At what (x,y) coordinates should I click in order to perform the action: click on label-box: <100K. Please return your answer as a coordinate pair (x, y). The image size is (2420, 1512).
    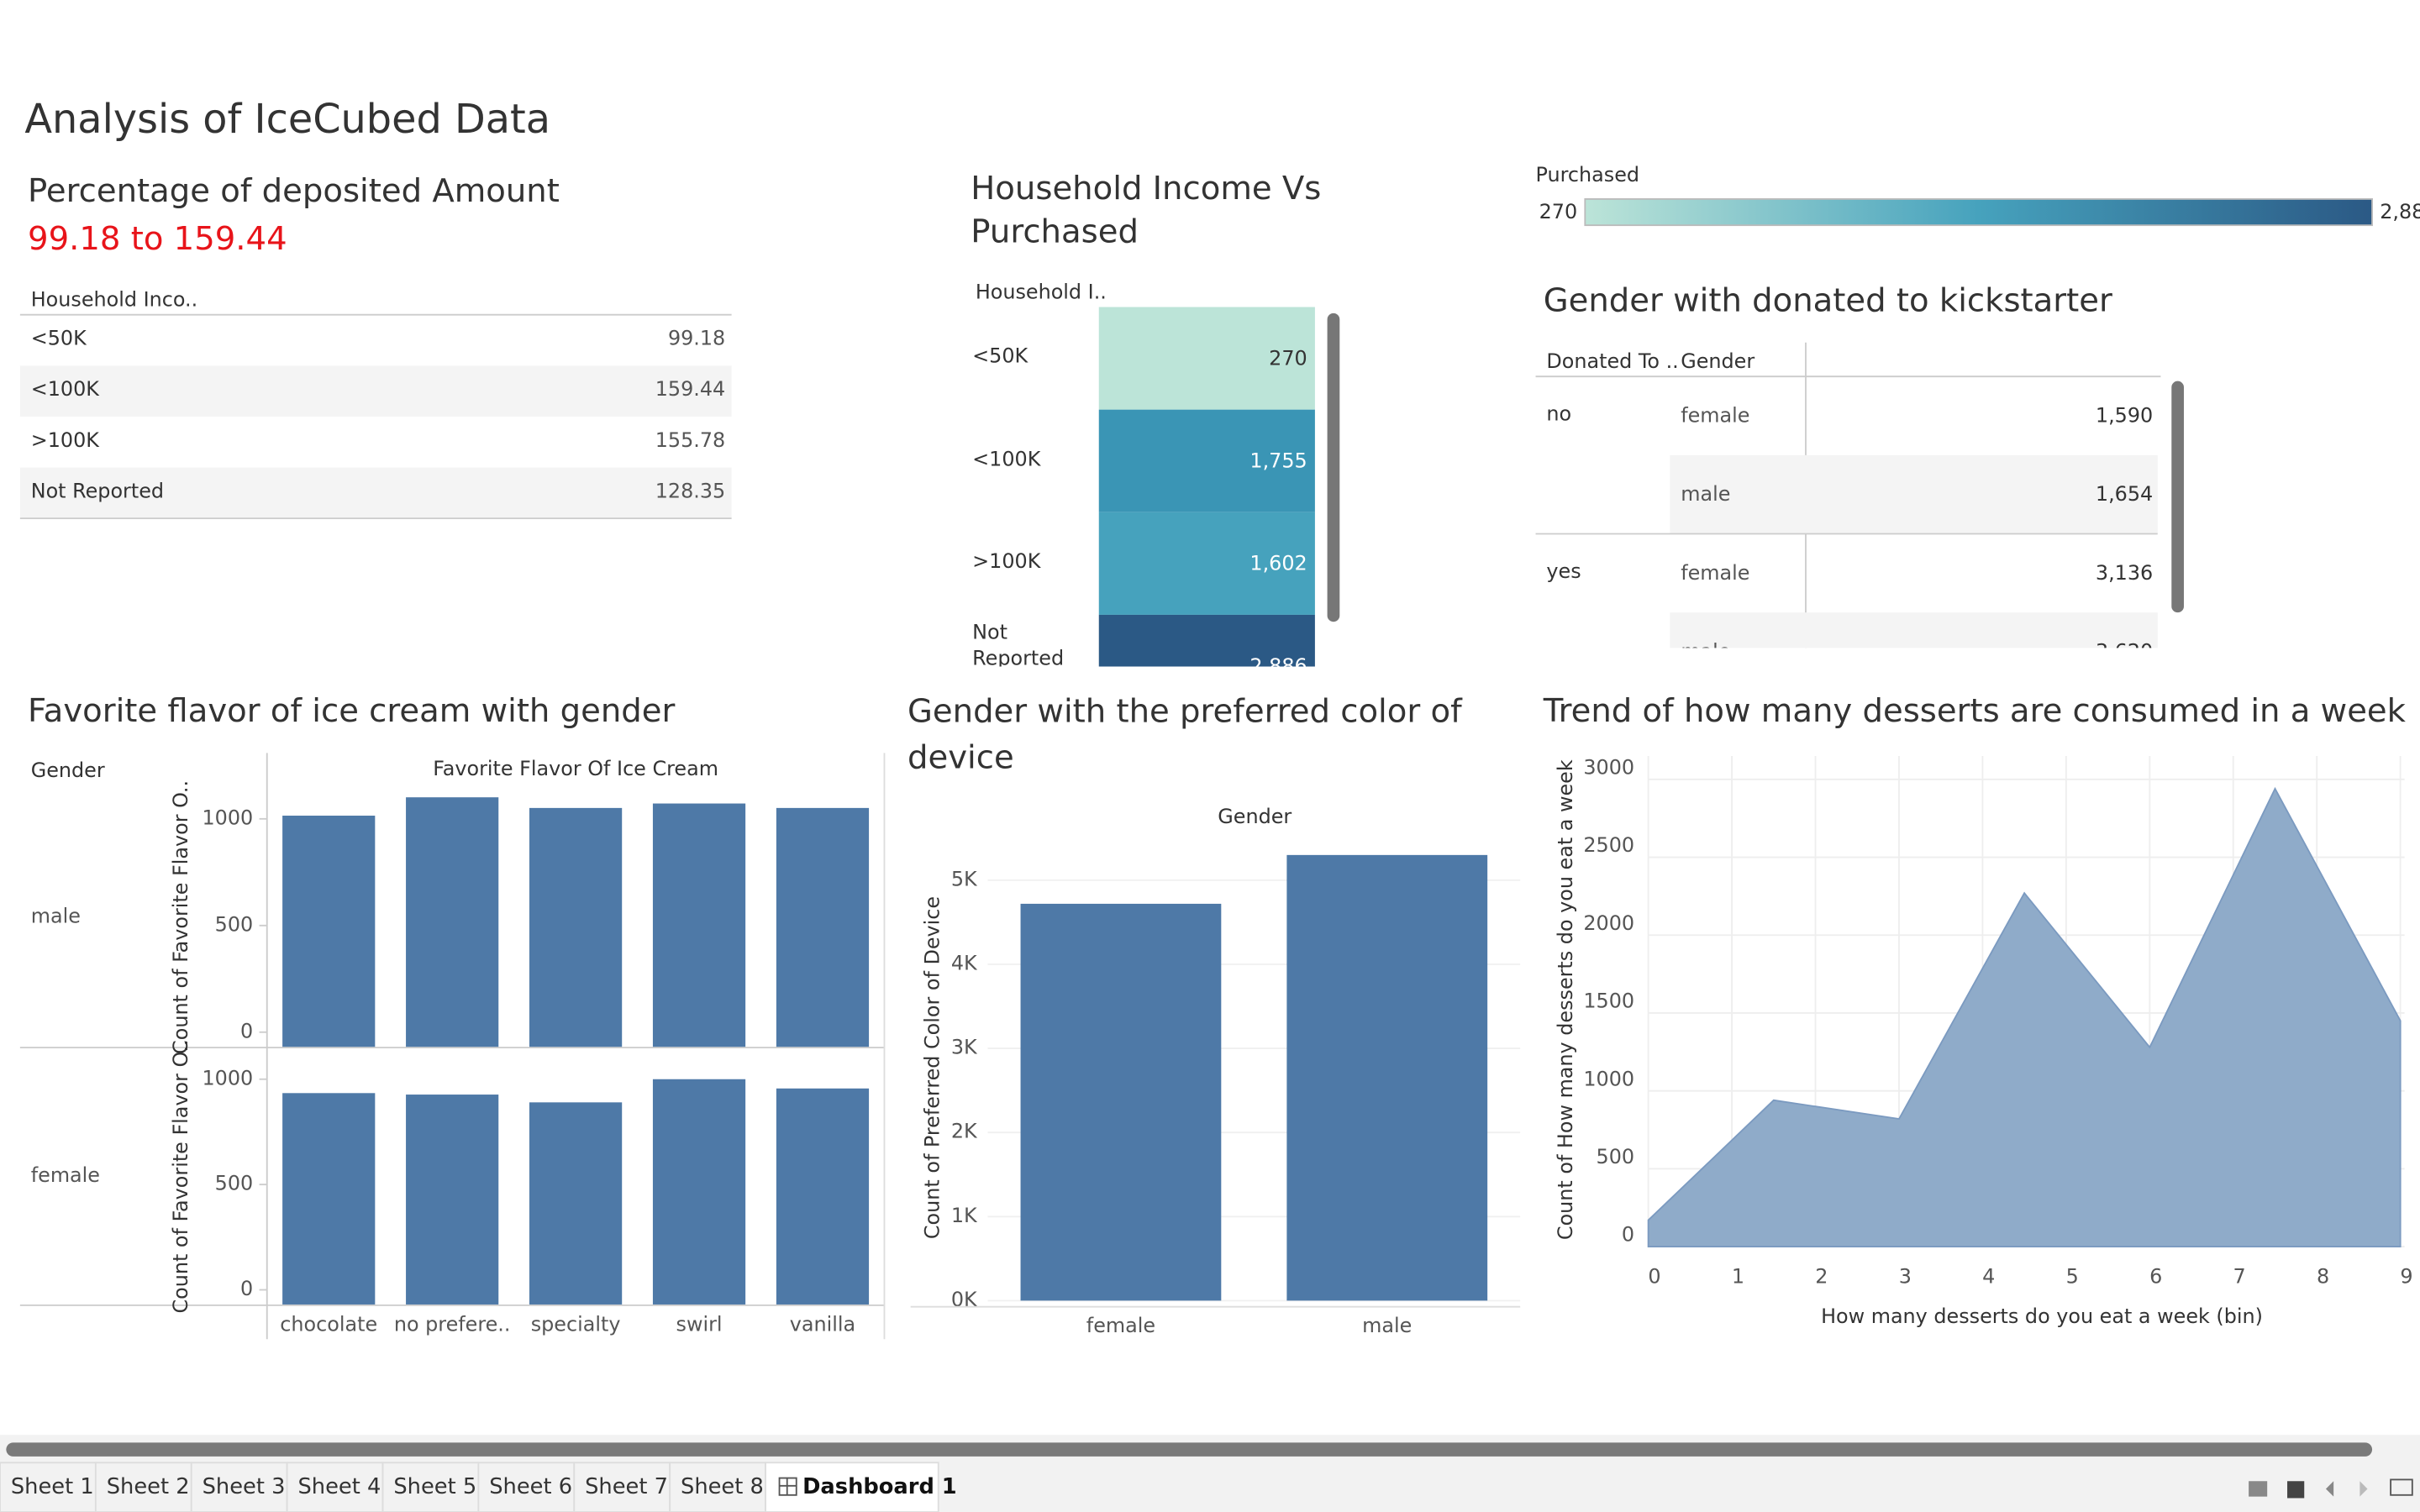
    Looking at the image, I should click on (1006, 460).